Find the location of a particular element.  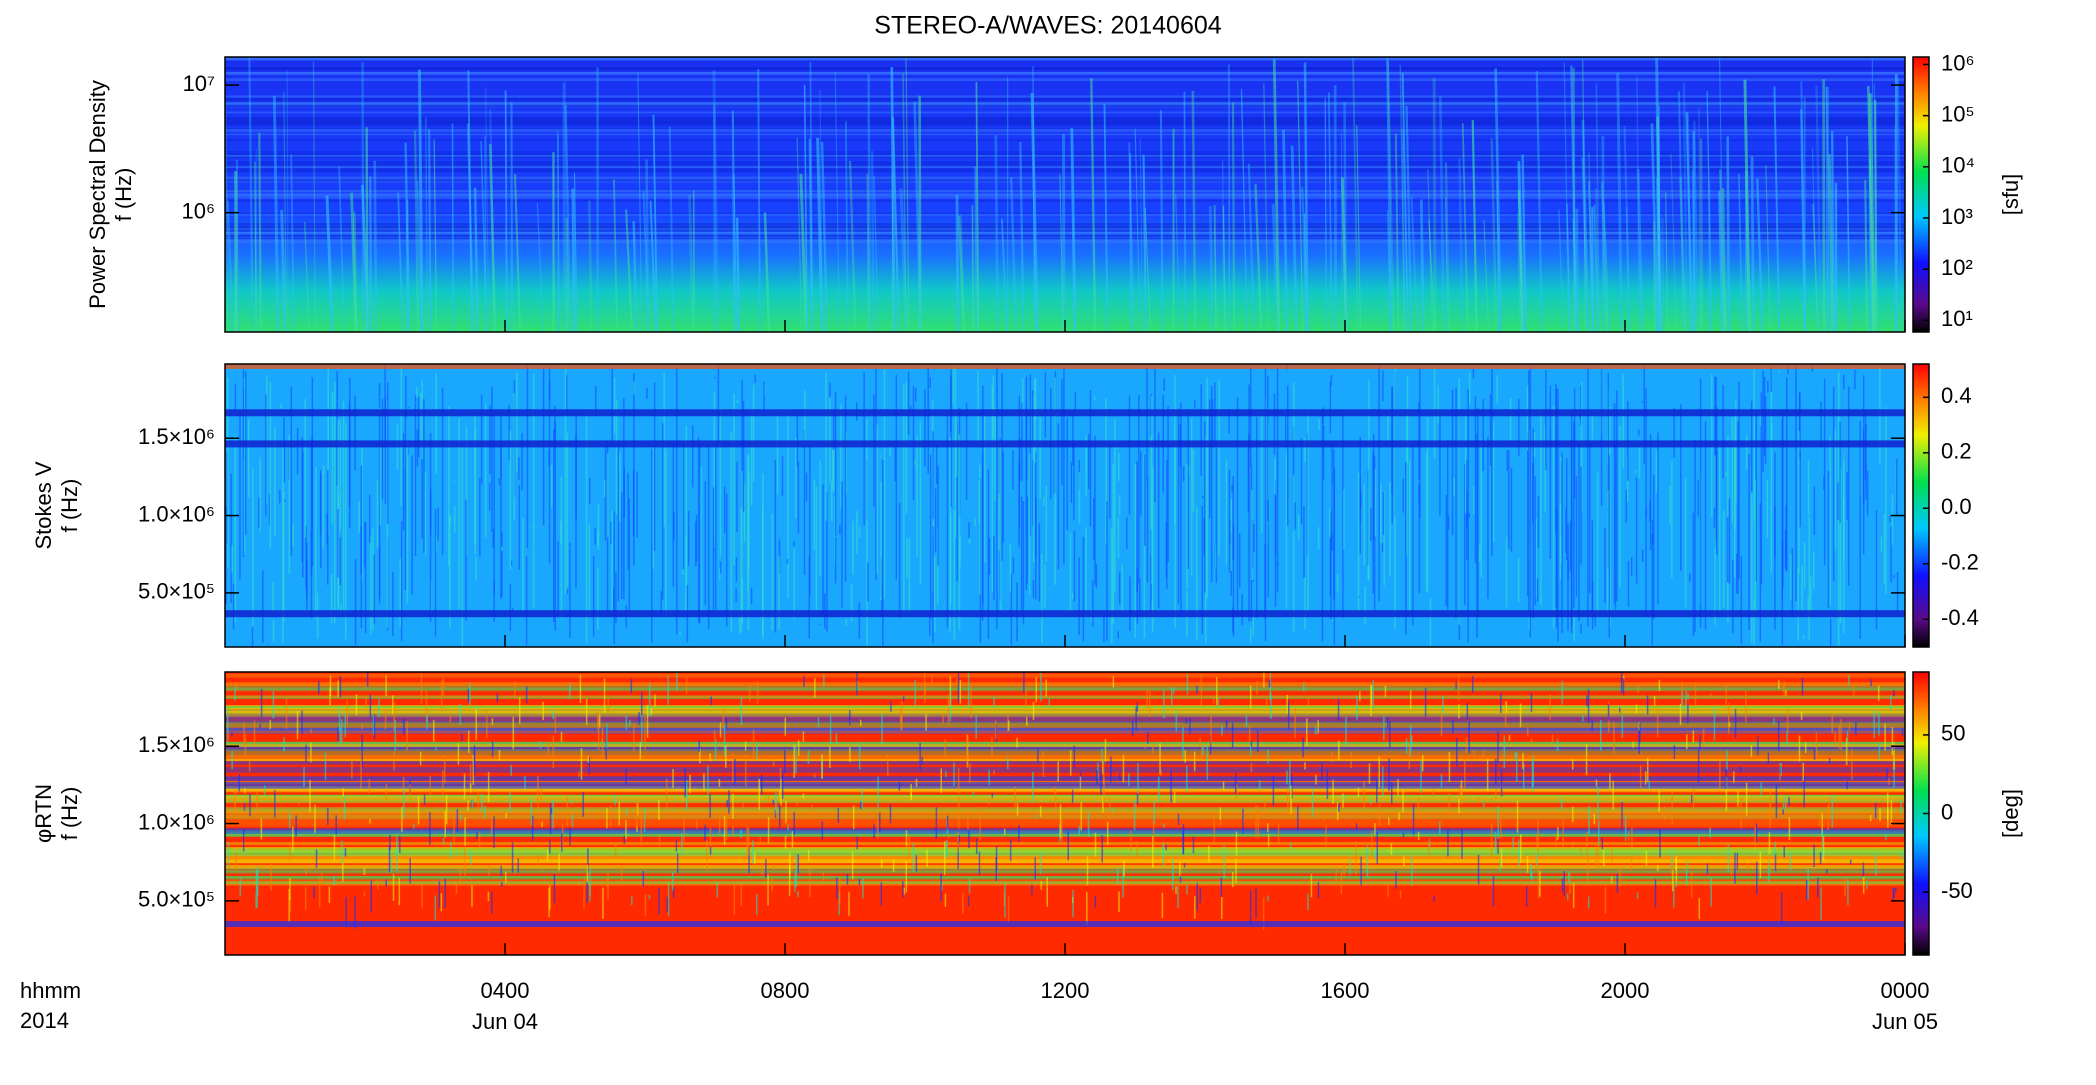

x-tick-date-label: Jun 05 is located at coordinates (1905, 1021).